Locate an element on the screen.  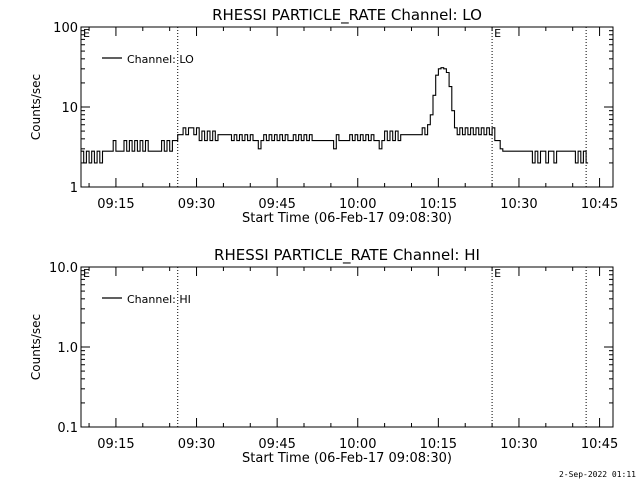
y-tick-label: 10.0 is located at coordinates (63, 268).